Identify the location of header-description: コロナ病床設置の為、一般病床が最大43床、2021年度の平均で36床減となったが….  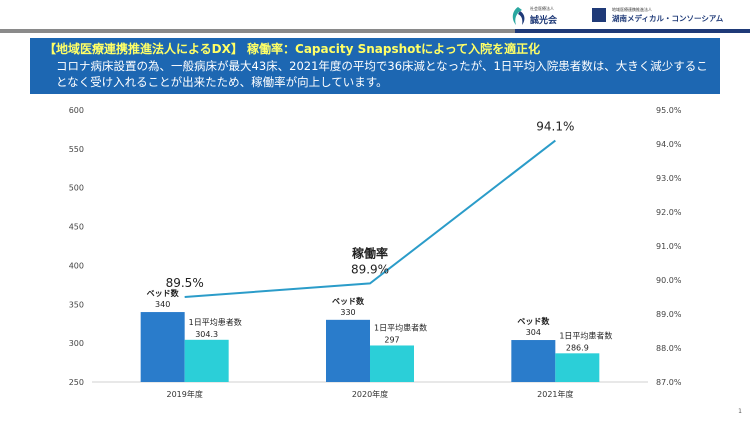
(382, 74).